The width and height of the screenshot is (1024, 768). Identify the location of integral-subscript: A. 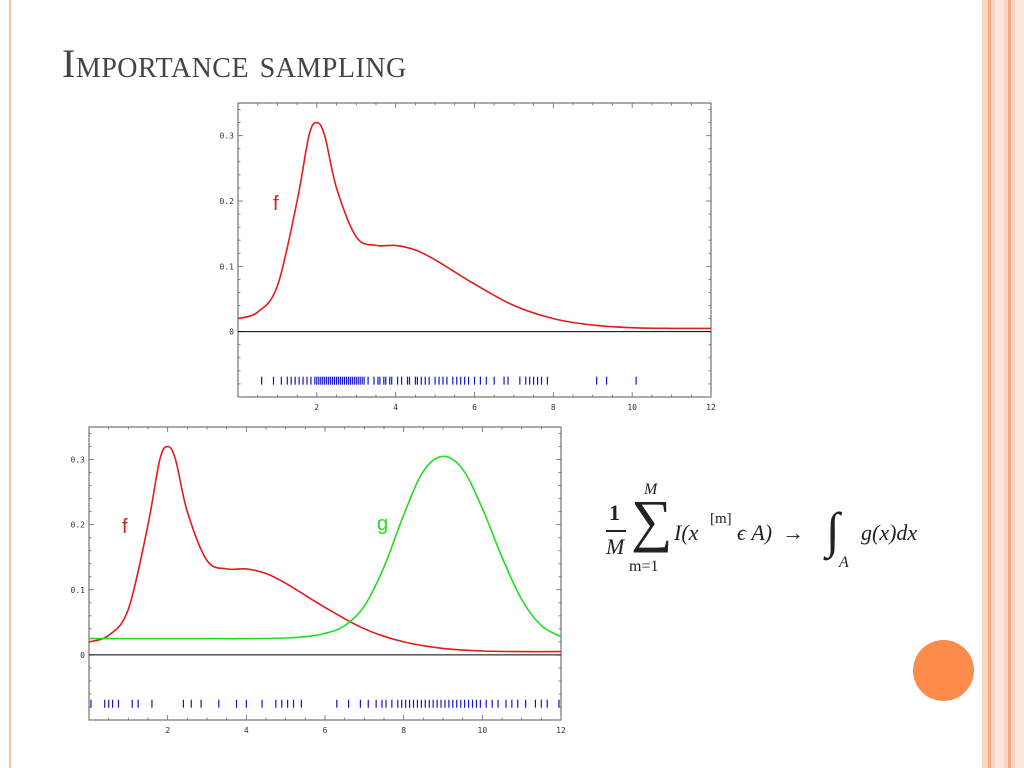
(844, 562).